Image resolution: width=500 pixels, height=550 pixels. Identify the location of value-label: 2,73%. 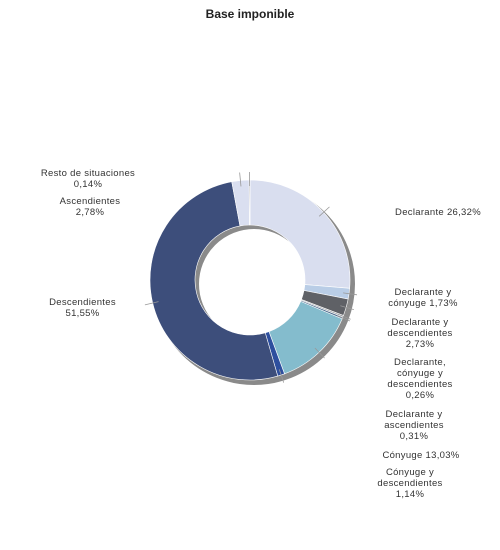
(420, 344).